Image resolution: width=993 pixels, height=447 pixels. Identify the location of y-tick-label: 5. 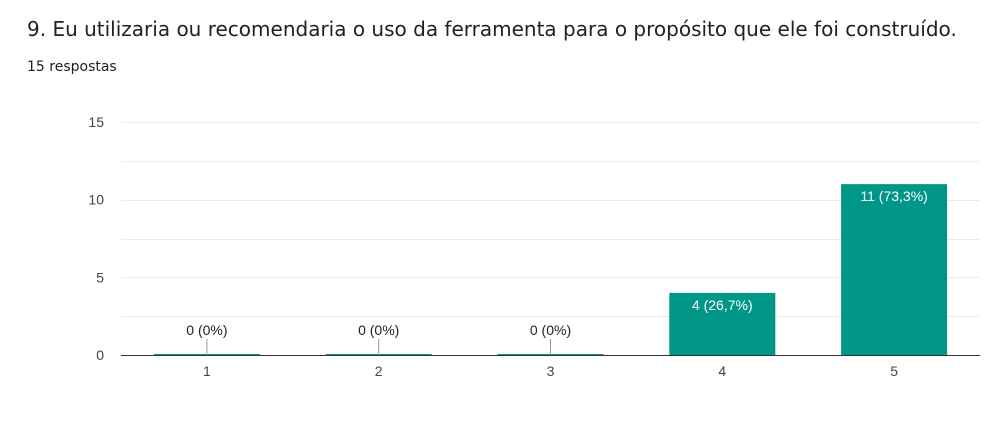
(100, 277).